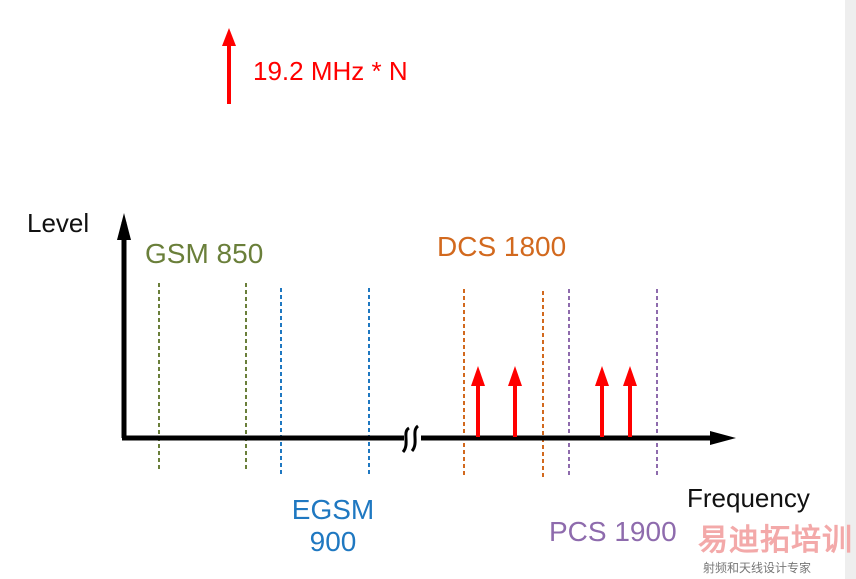 The width and height of the screenshot is (856, 579). I want to click on dcs1800-label: DCS 1800, so click(502, 246).